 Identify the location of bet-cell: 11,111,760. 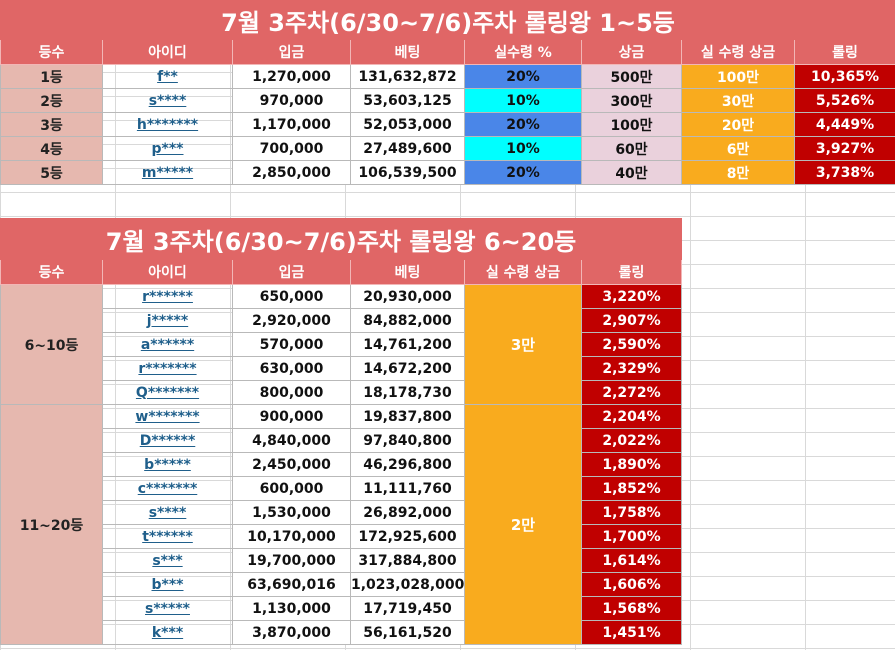
(407, 488).